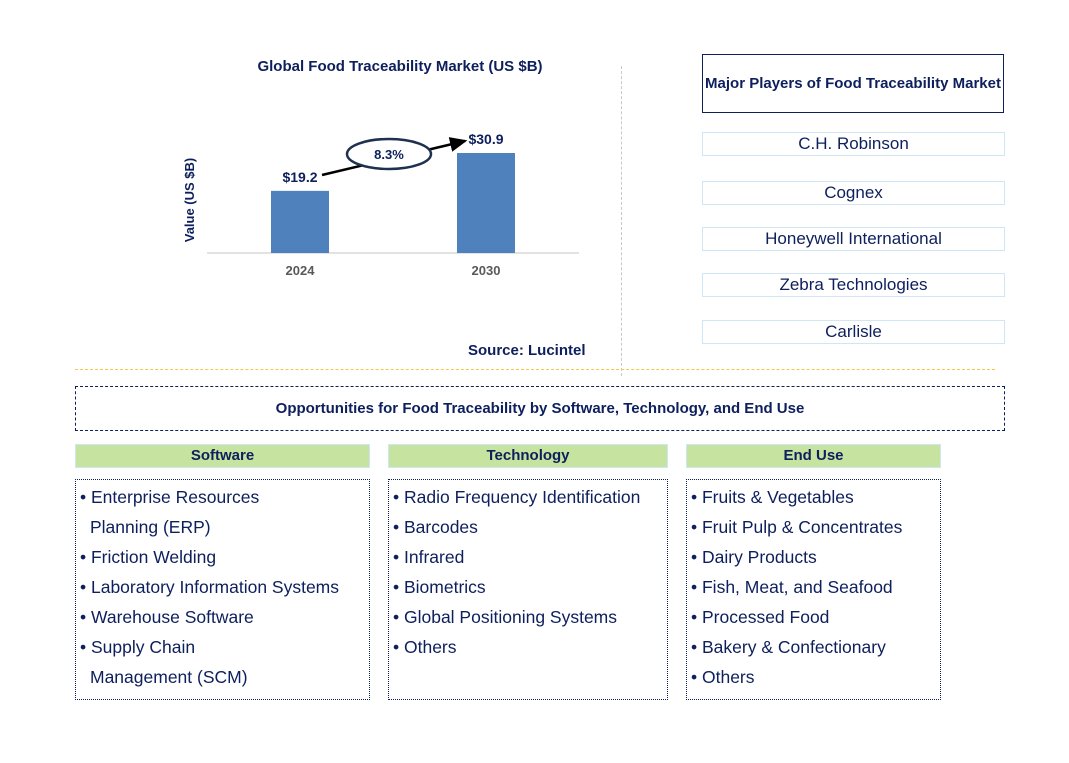  I want to click on technology-header: Technology, so click(528, 456).